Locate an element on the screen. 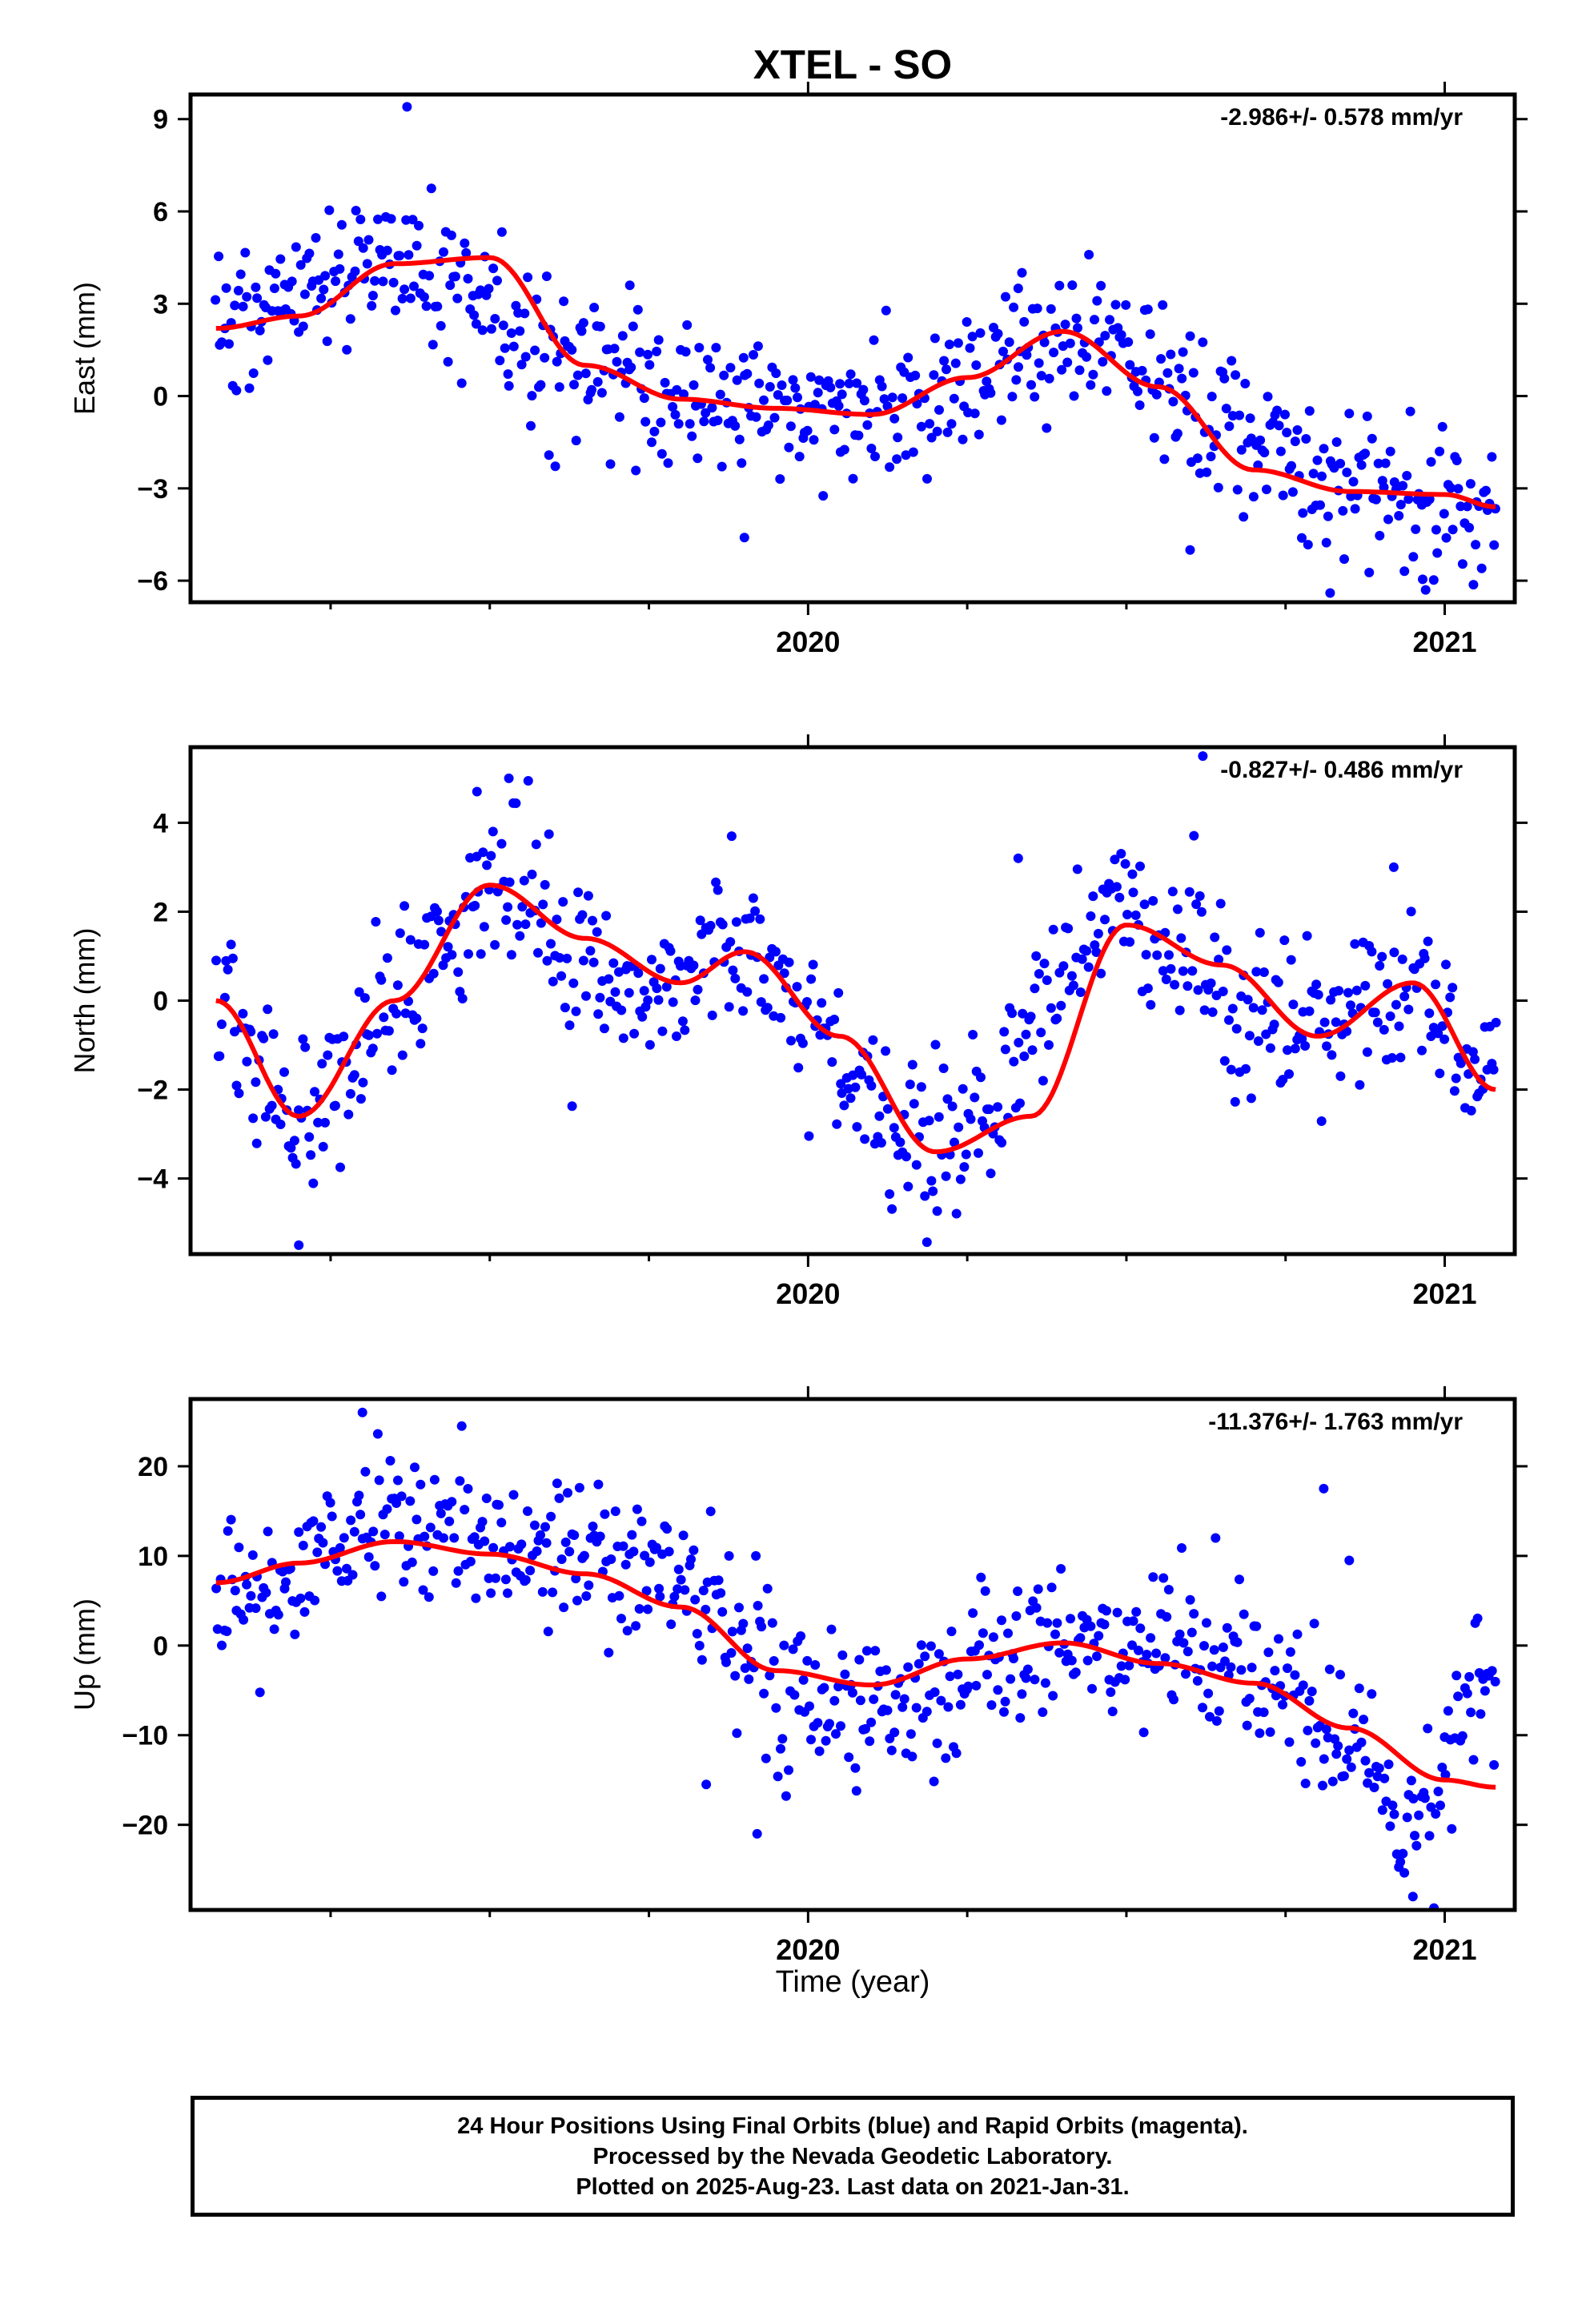 The width and height of the screenshot is (1582, 2324). north-y-tick-label: −4 is located at coordinates (152, 1179).